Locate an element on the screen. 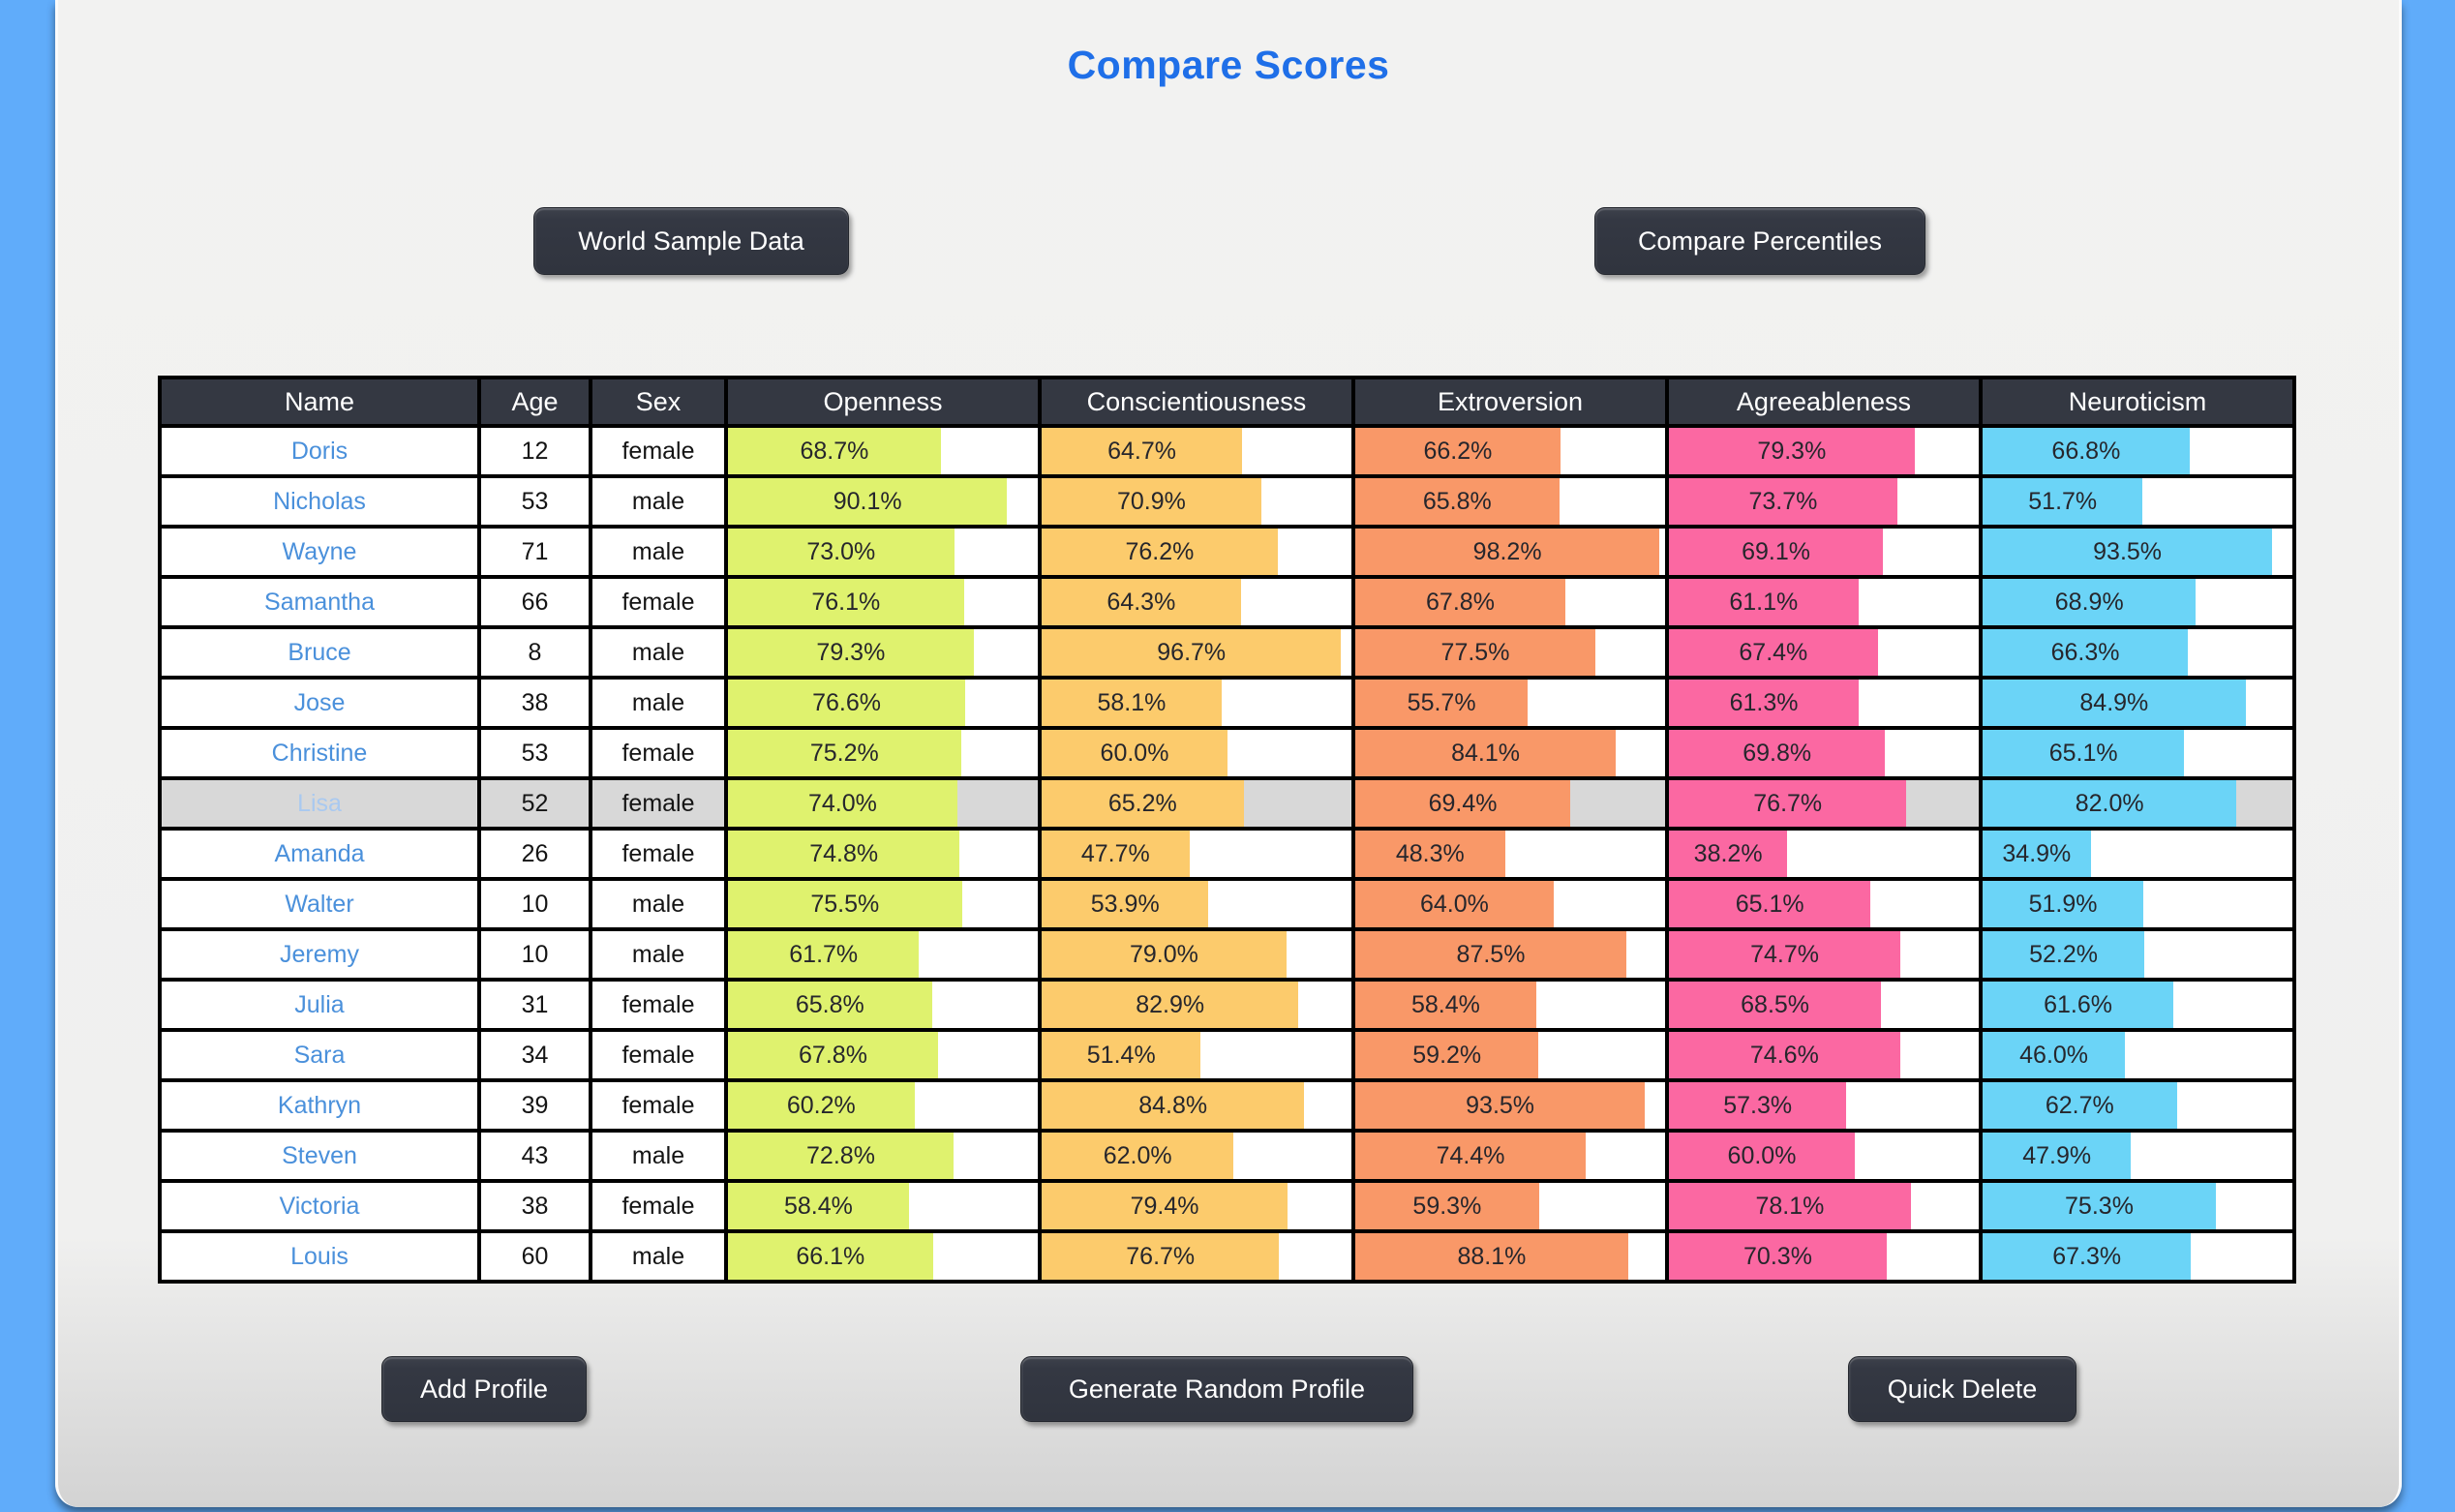 This screenshot has height=1512, width=2455. openness-score-cell: 58.4% is located at coordinates (883, 1206).